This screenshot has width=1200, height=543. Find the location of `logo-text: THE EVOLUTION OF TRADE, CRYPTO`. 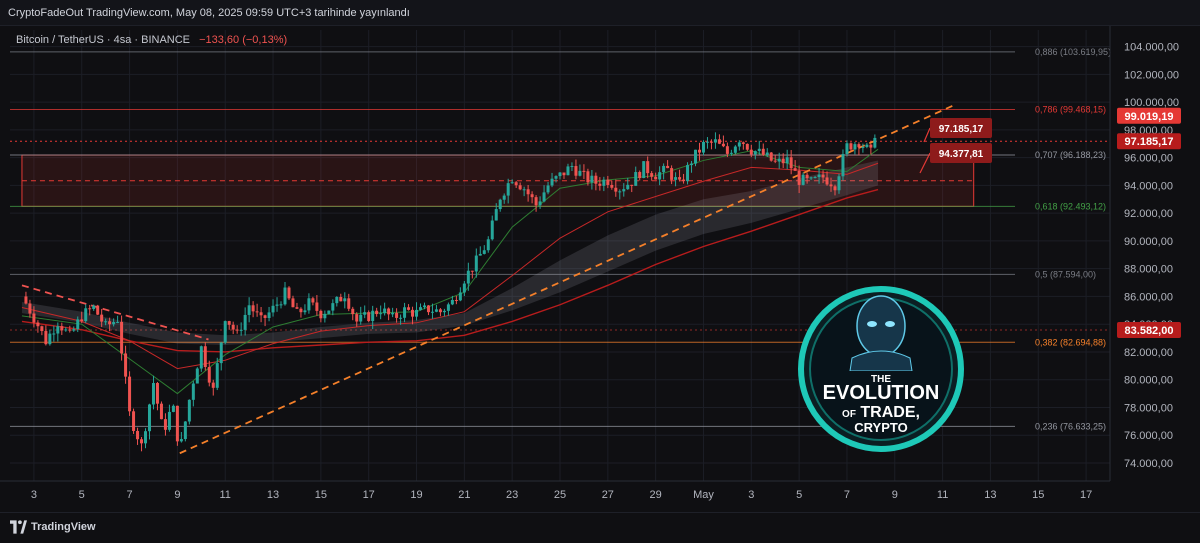

logo-text: THE EVOLUTION OF TRADE, CRYPTO is located at coordinates (881, 404).